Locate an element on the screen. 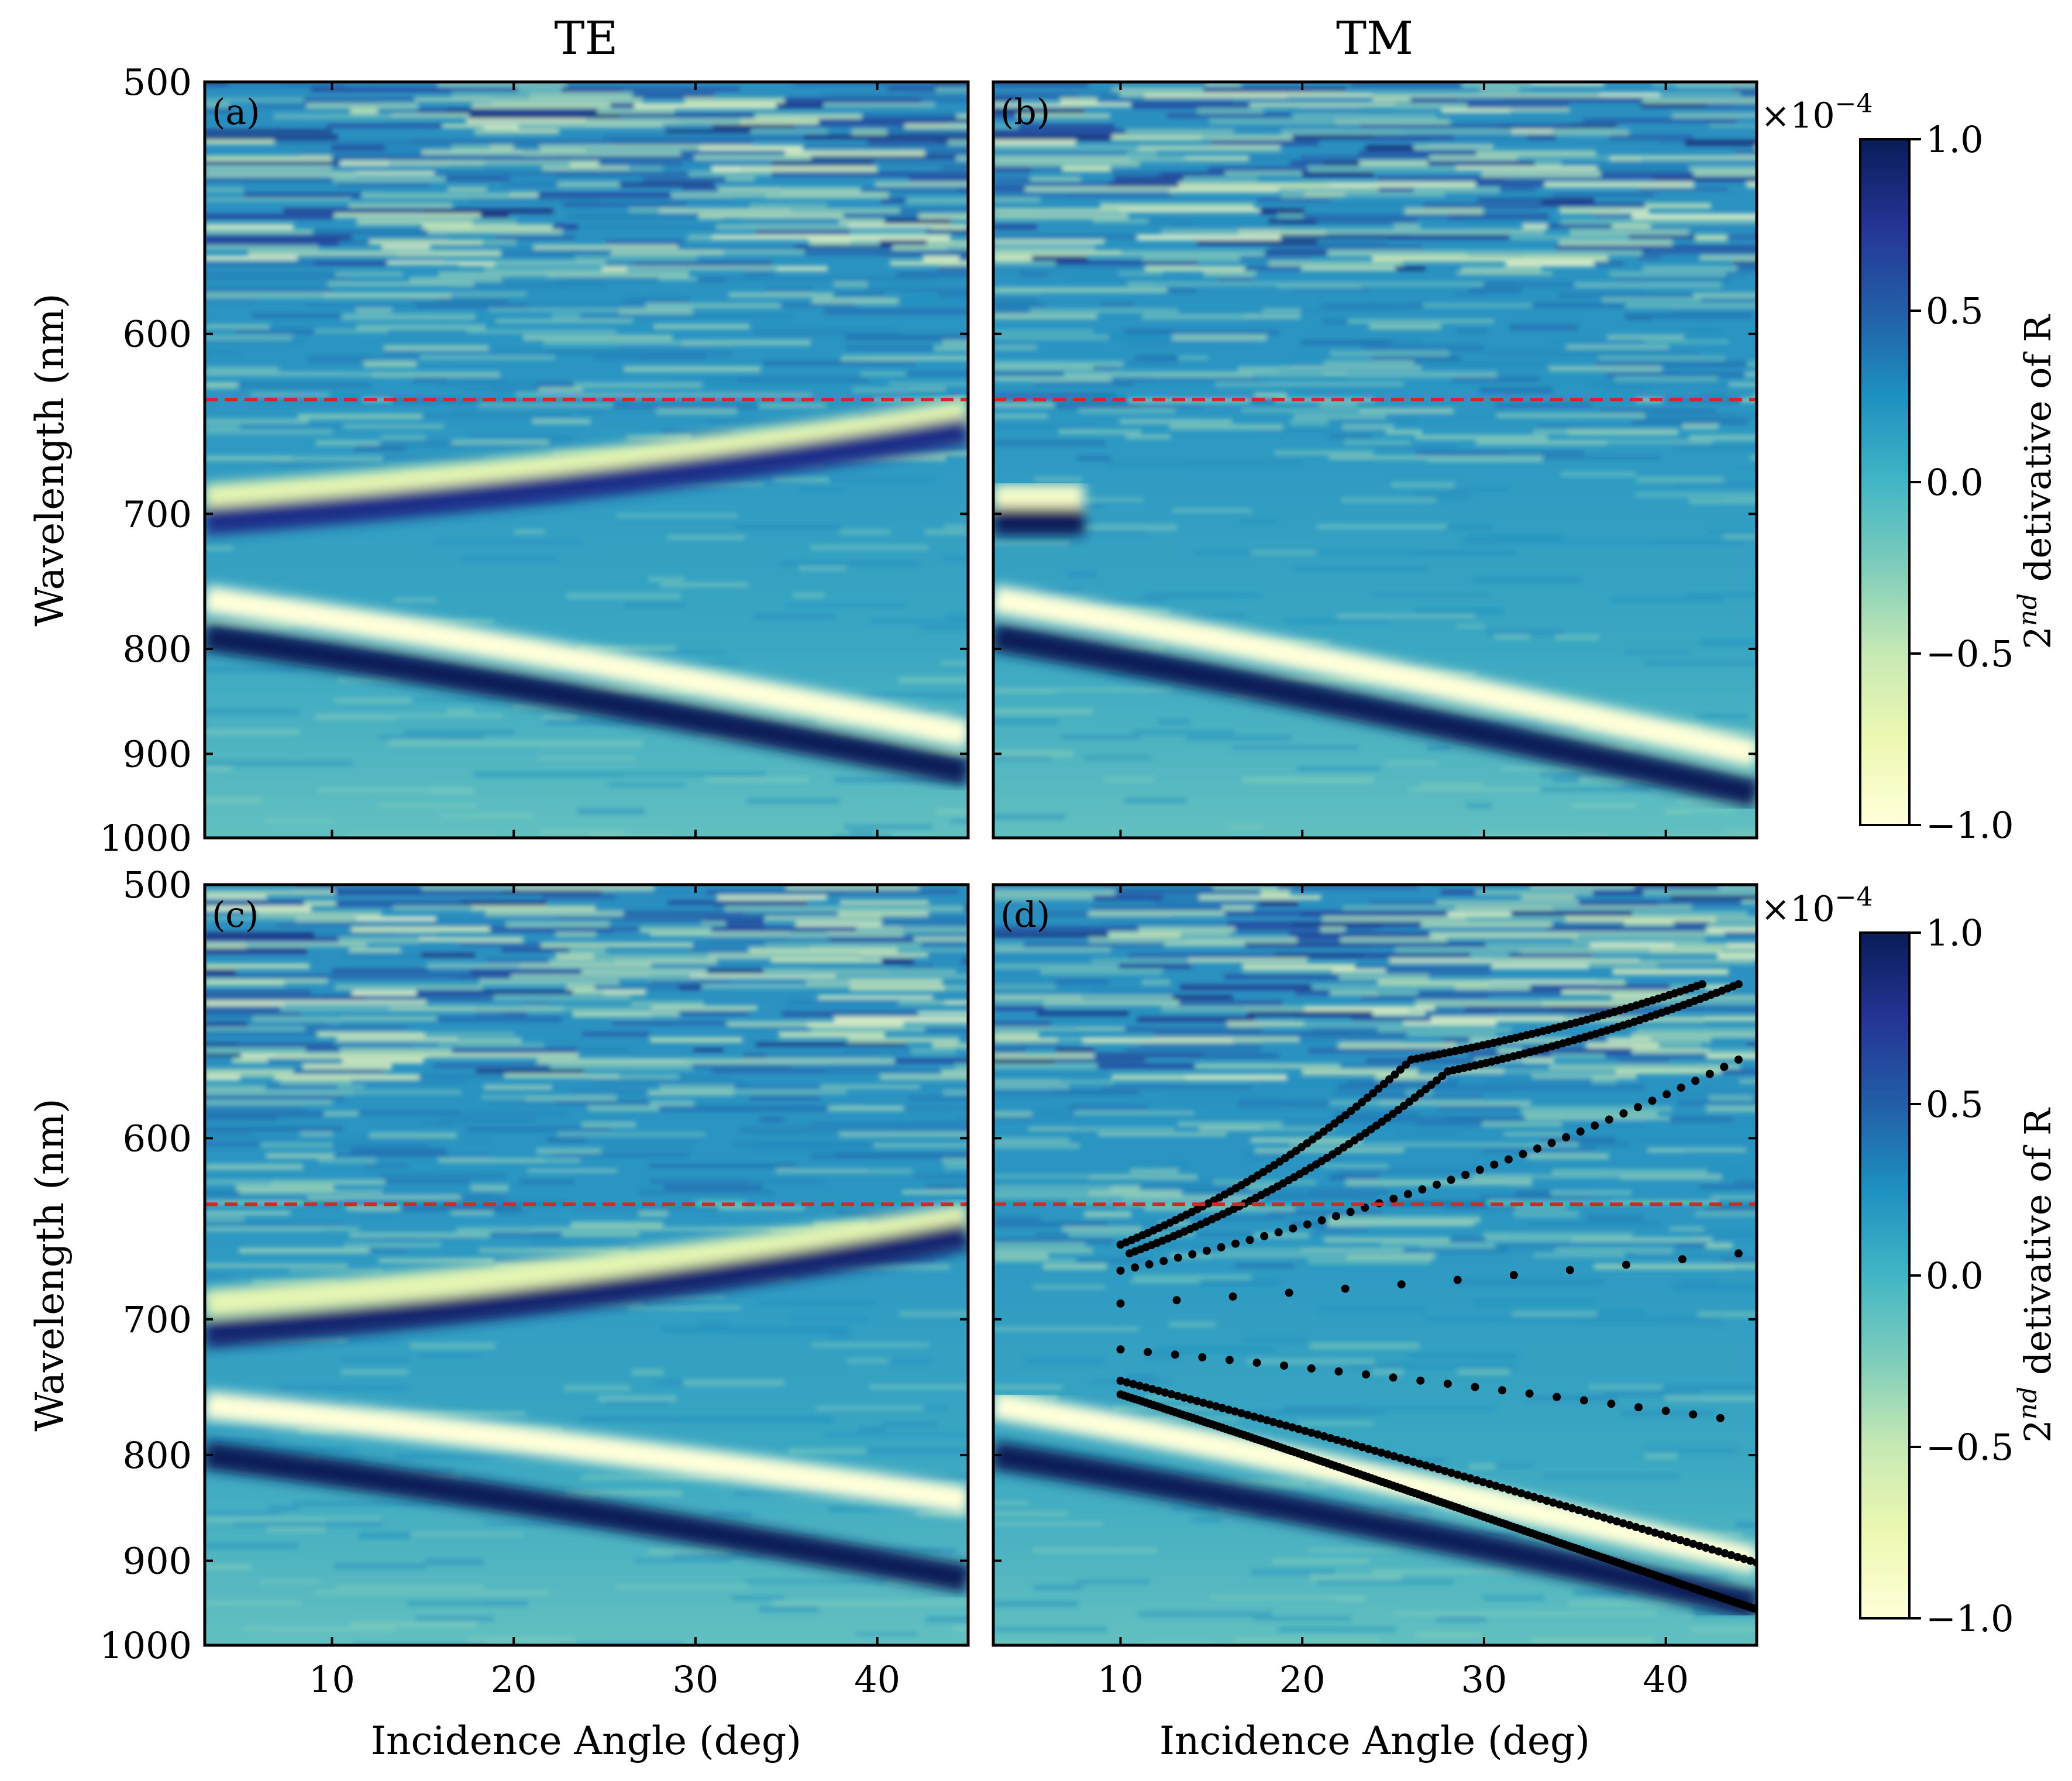 Image resolution: width=2072 pixels, height=1781 pixels. colorbar-top-label: 2nd detivative of R is located at coordinates (2036, 482).